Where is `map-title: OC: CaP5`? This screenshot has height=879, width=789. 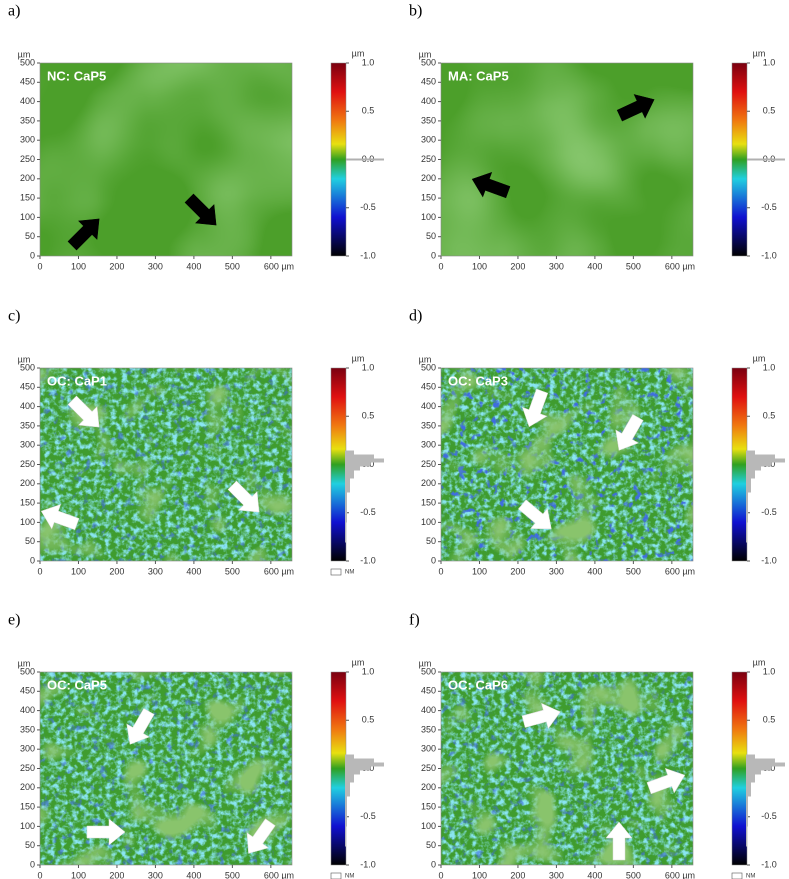 map-title: OC: CaP5 is located at coordinates (77, 684).